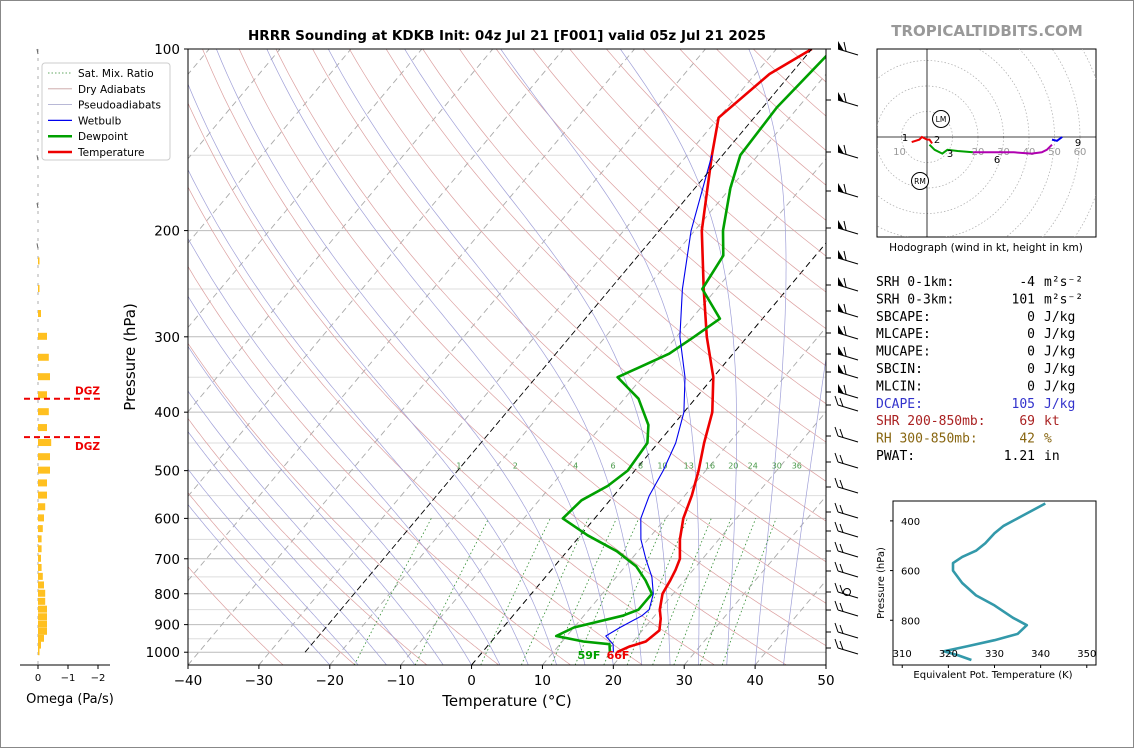 The width and height of the screenshot is (1134, 748). Describe the element at coordinates (662, 466) in the screenshot. I see `mixing-ratio-label: 10` at that location.